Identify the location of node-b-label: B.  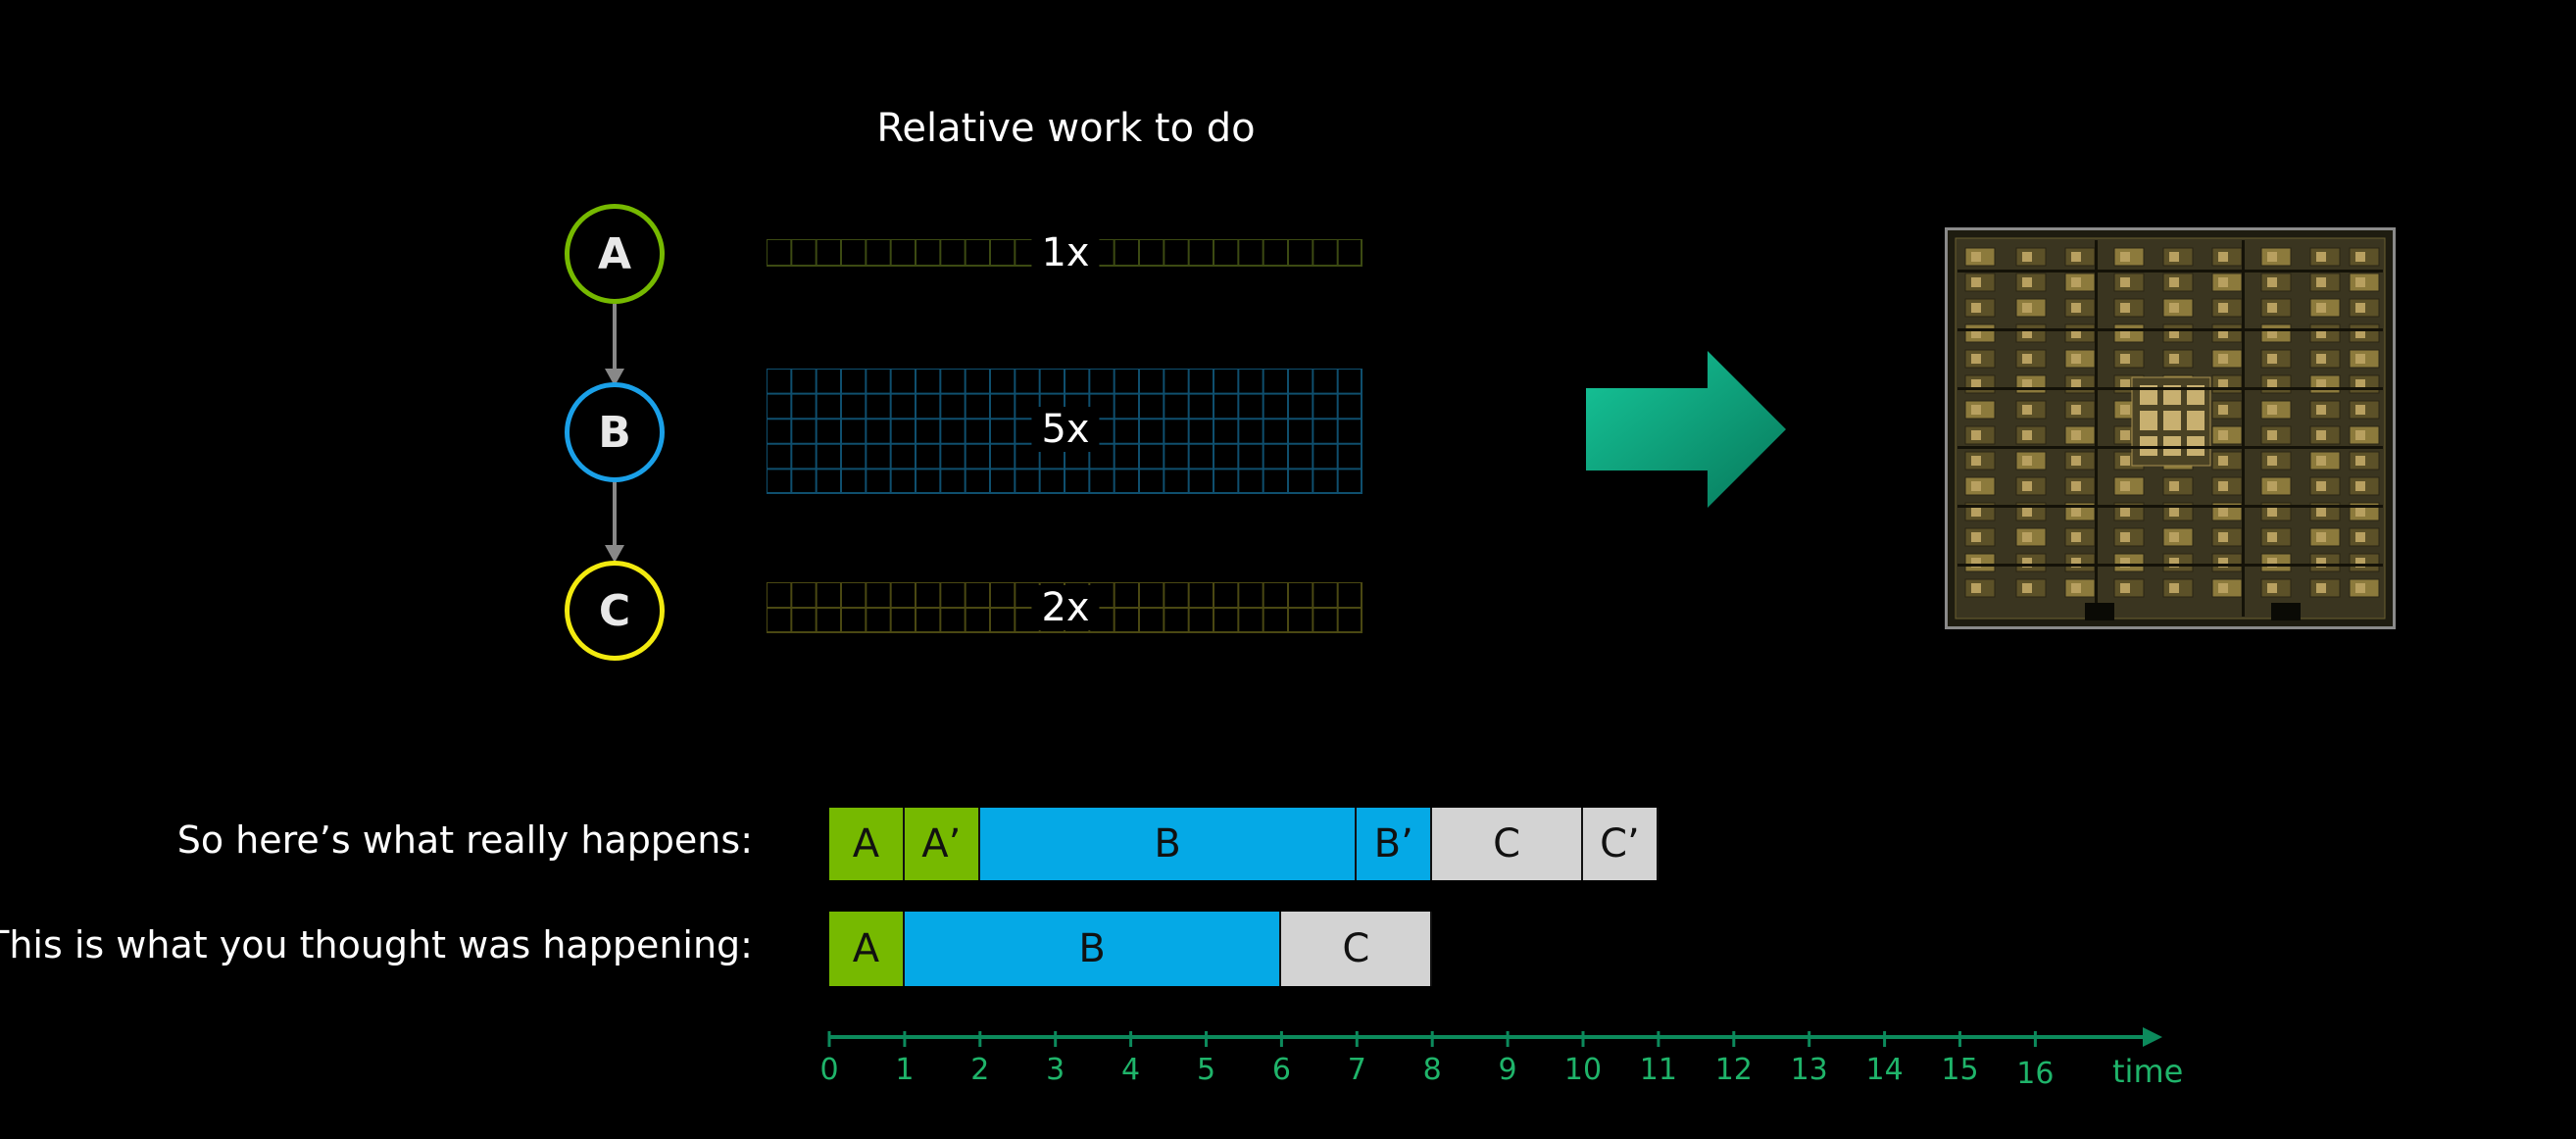
(614, 433).